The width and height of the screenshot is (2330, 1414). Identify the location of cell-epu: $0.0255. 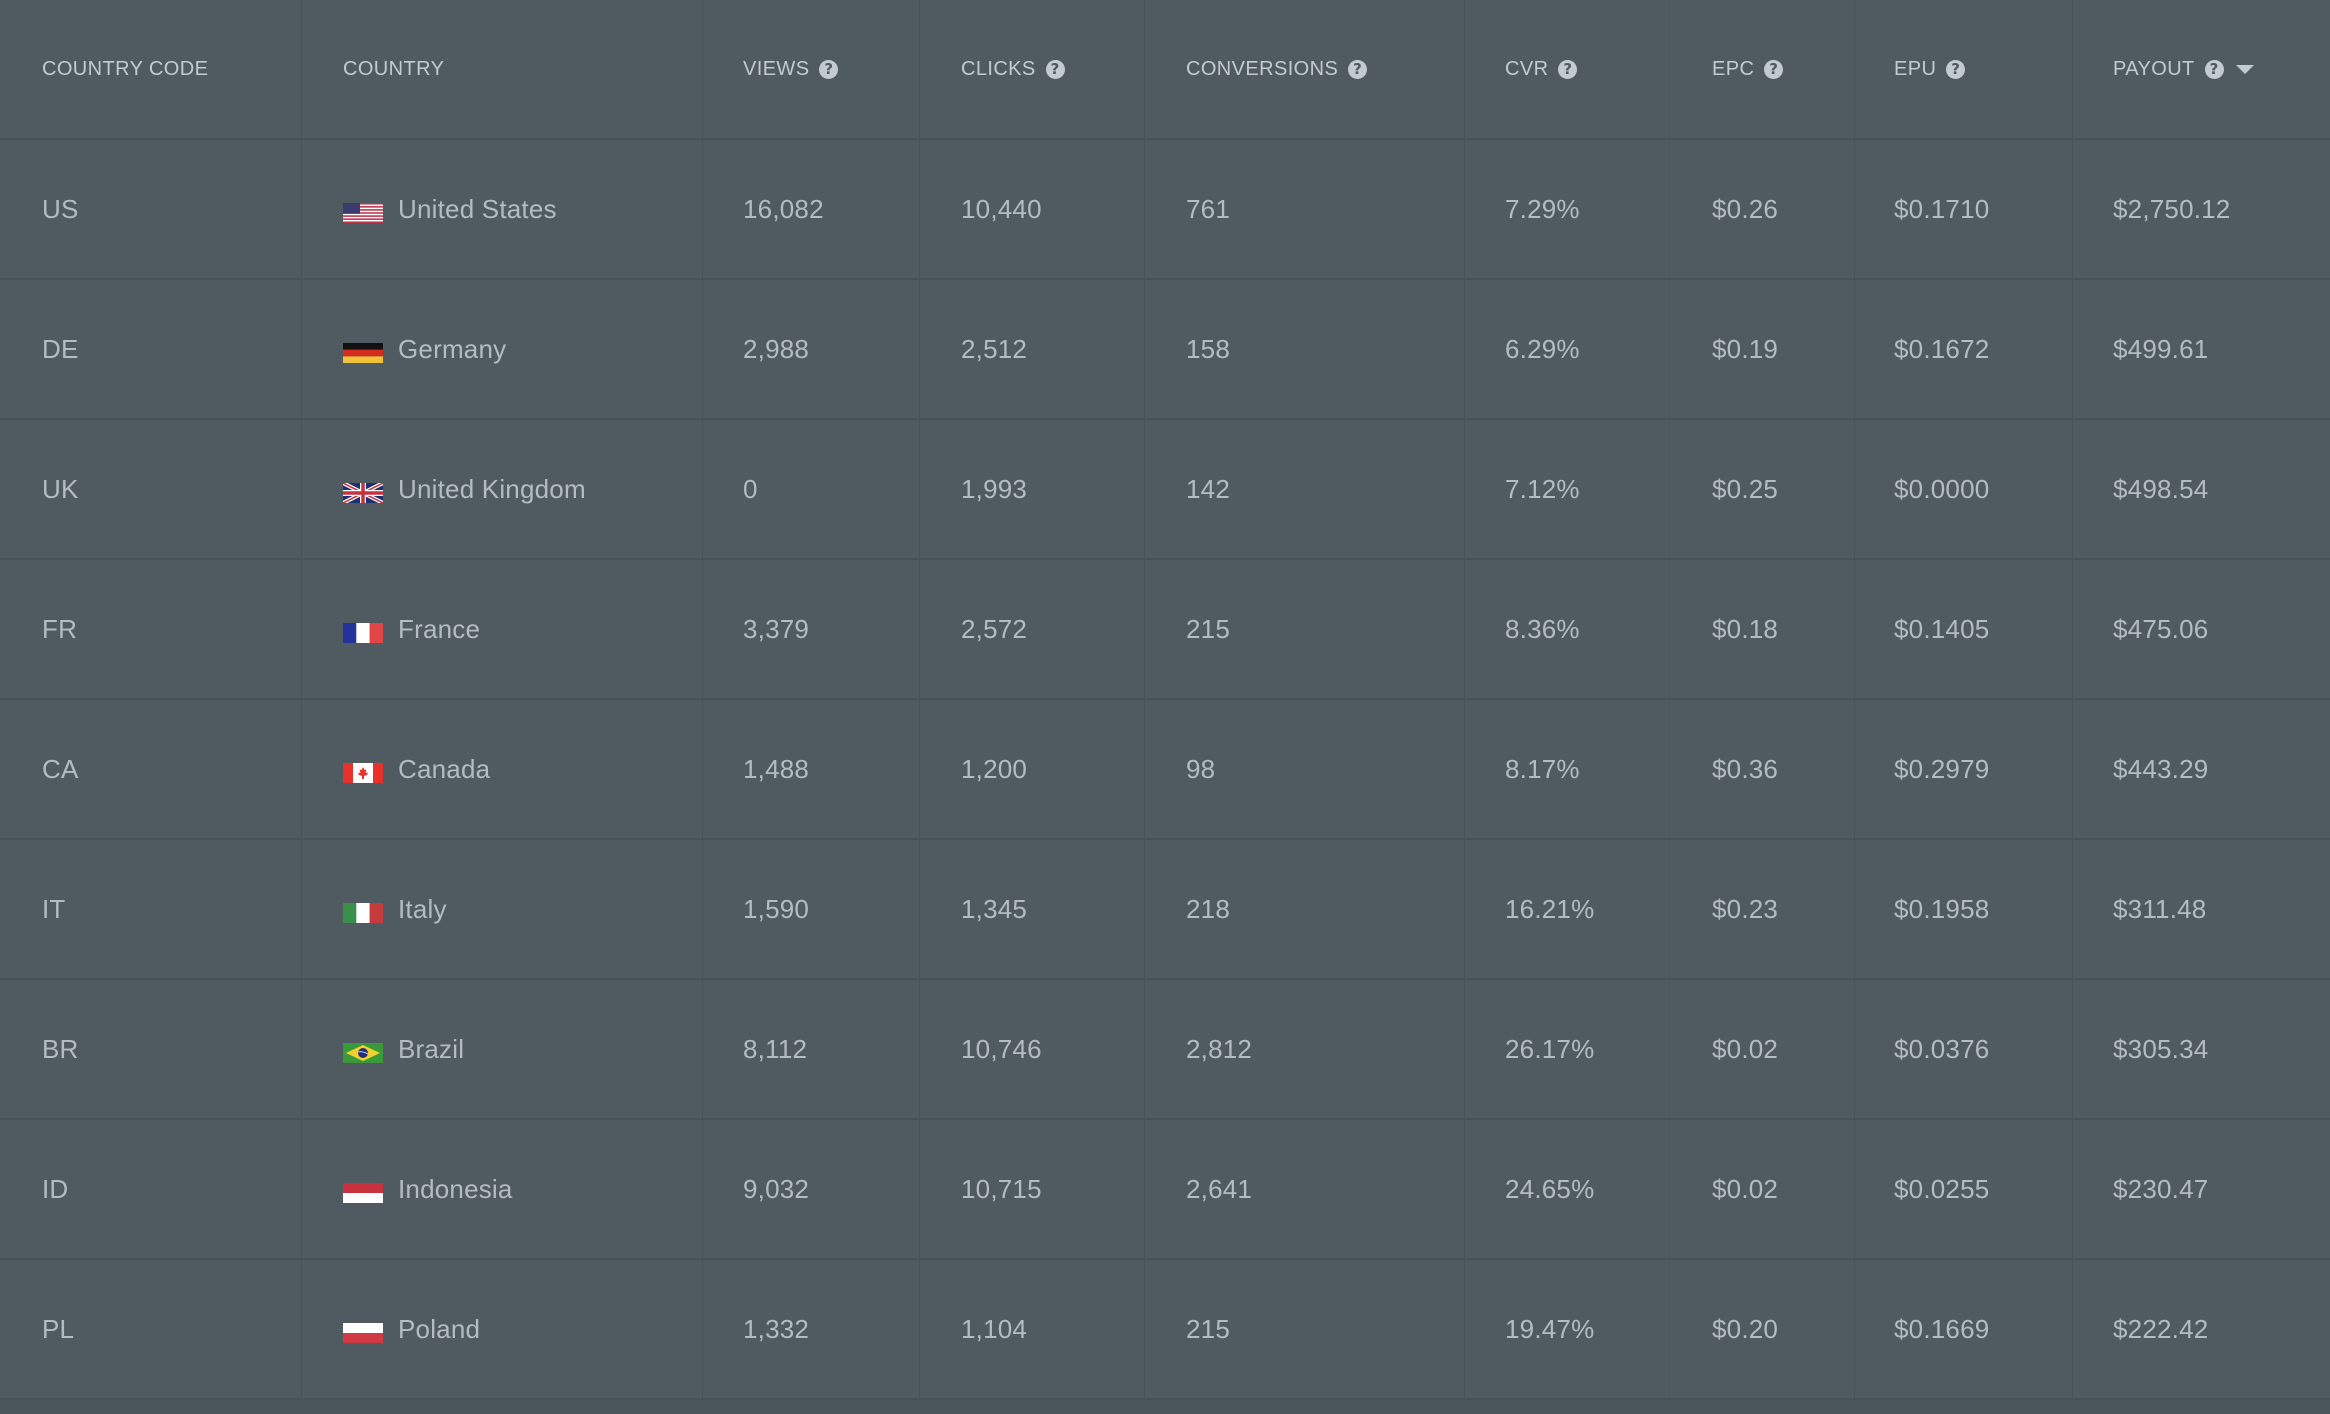
(1964, 1189).